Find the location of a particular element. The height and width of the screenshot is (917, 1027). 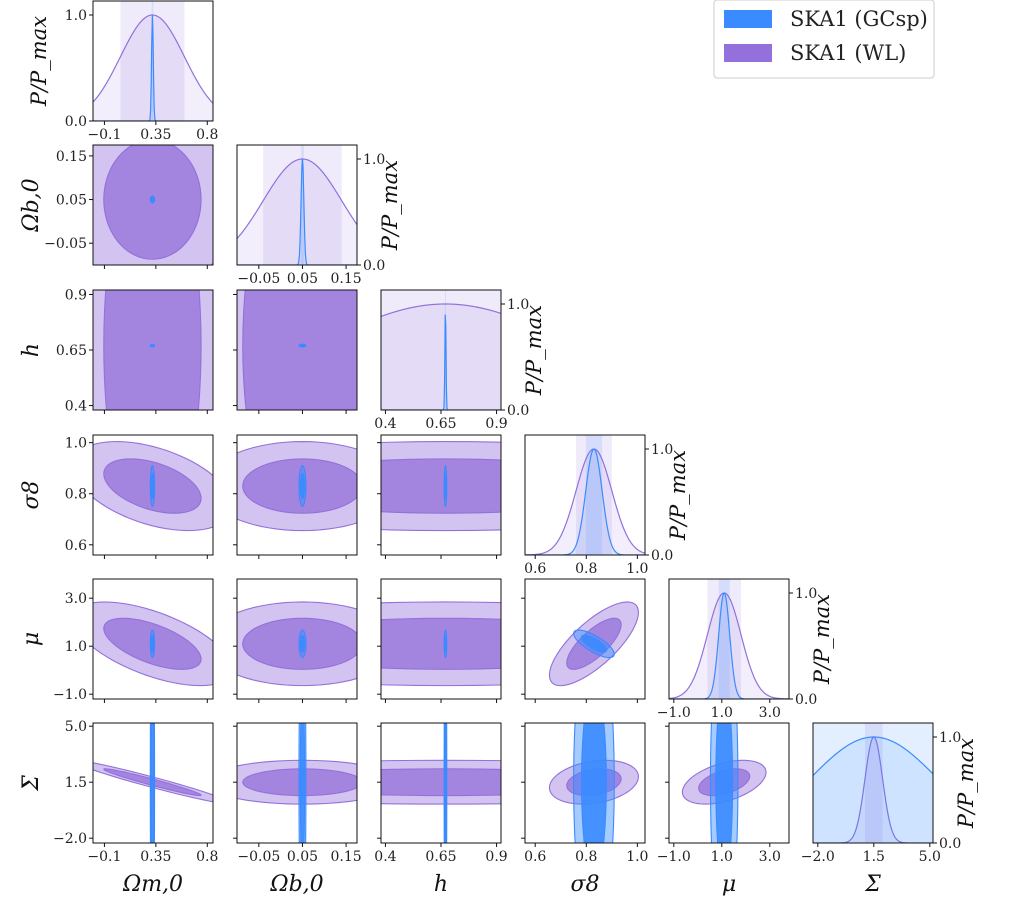

y-tick-label: 0.4 is located at coordinates (76, 407).